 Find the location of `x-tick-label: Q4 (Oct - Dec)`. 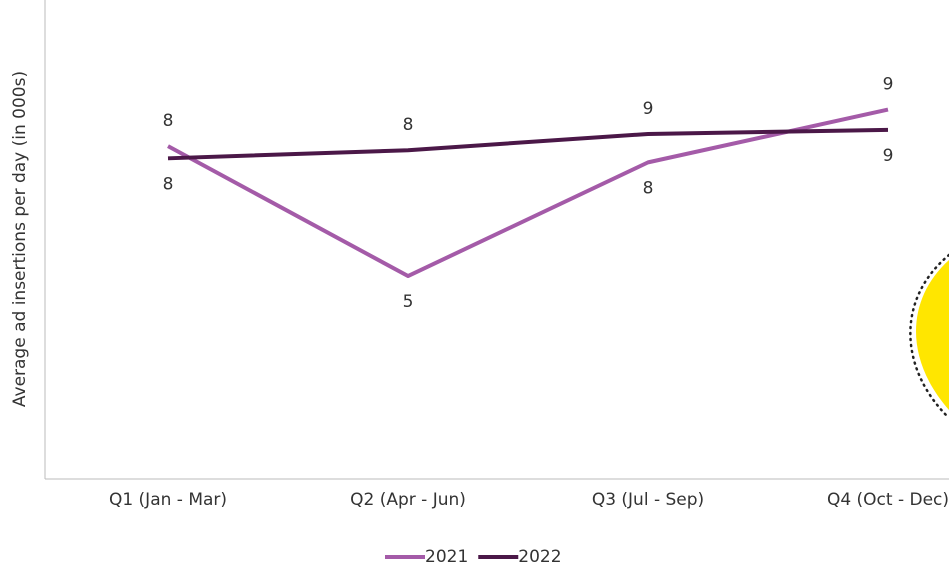

x-tick-label: Q4 (Oct - Dec) is located at coordinates (888, 500).